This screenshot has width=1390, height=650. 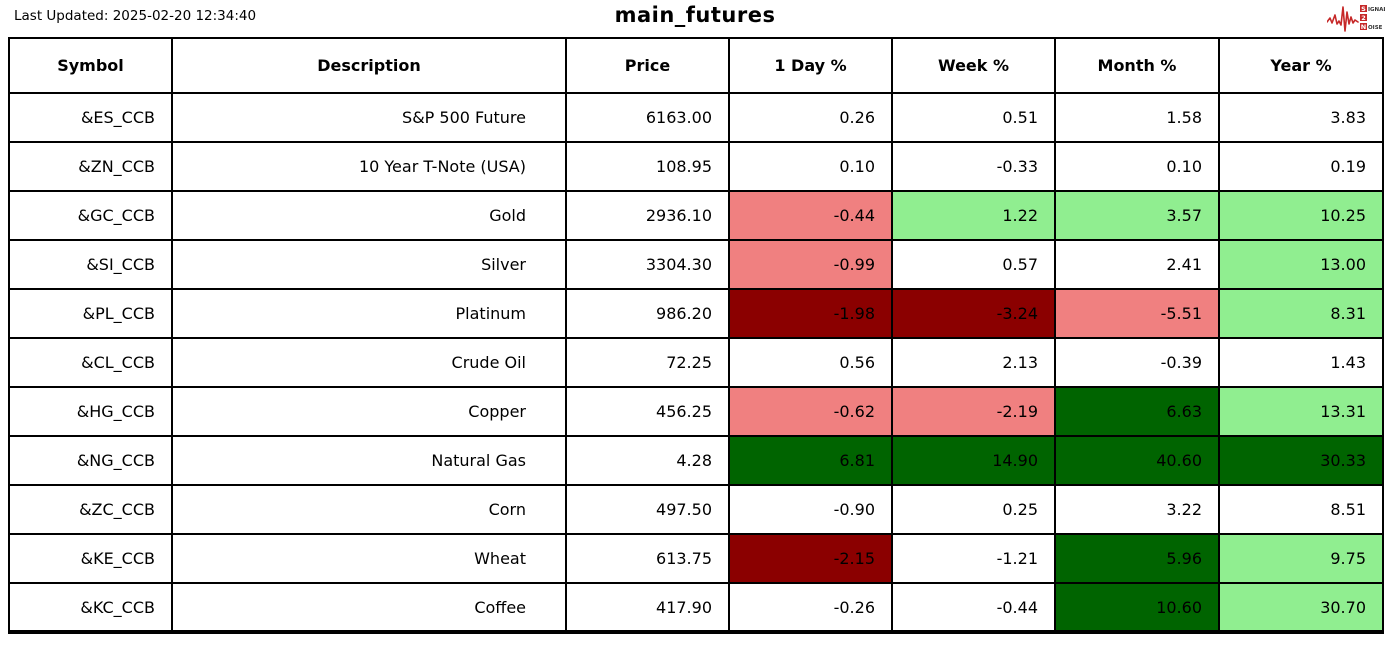 What do you see at coordinates (90, 313) in the screenshot?
I see `cell-symbol: &PL_CCB` at bounding box center [90, 313].